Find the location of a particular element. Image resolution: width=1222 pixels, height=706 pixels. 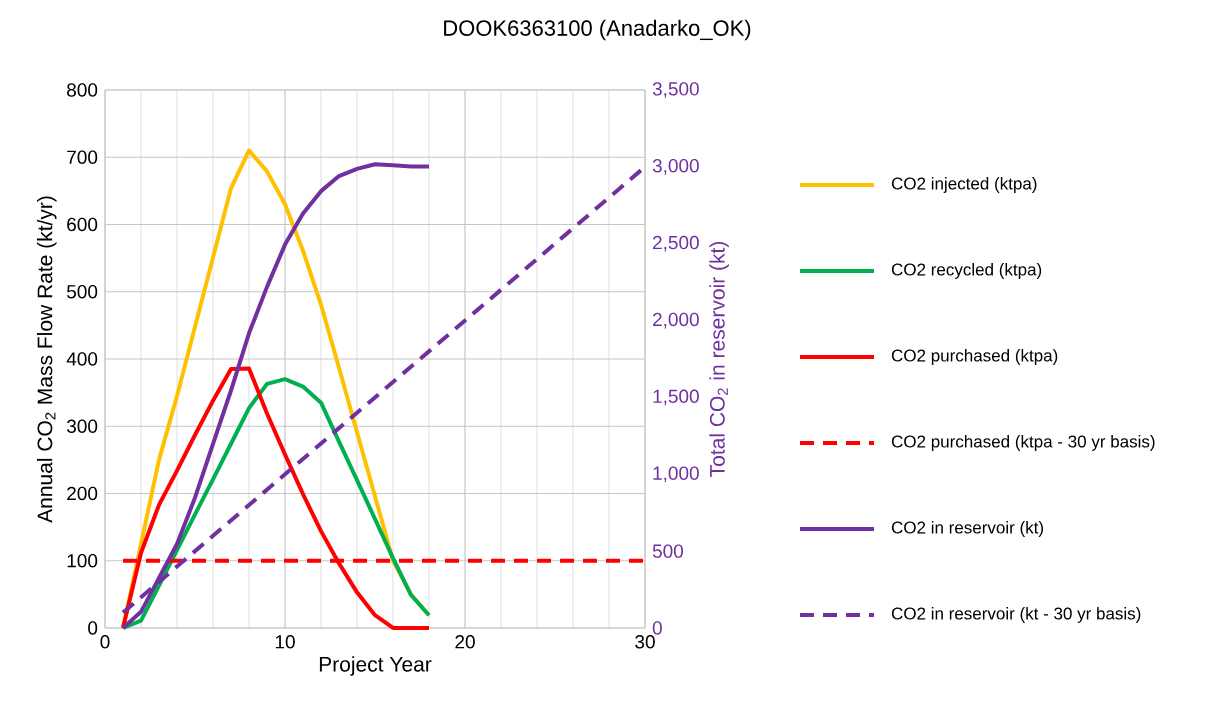

x-axis-title: Project Year is located at coordinates (375, 666).